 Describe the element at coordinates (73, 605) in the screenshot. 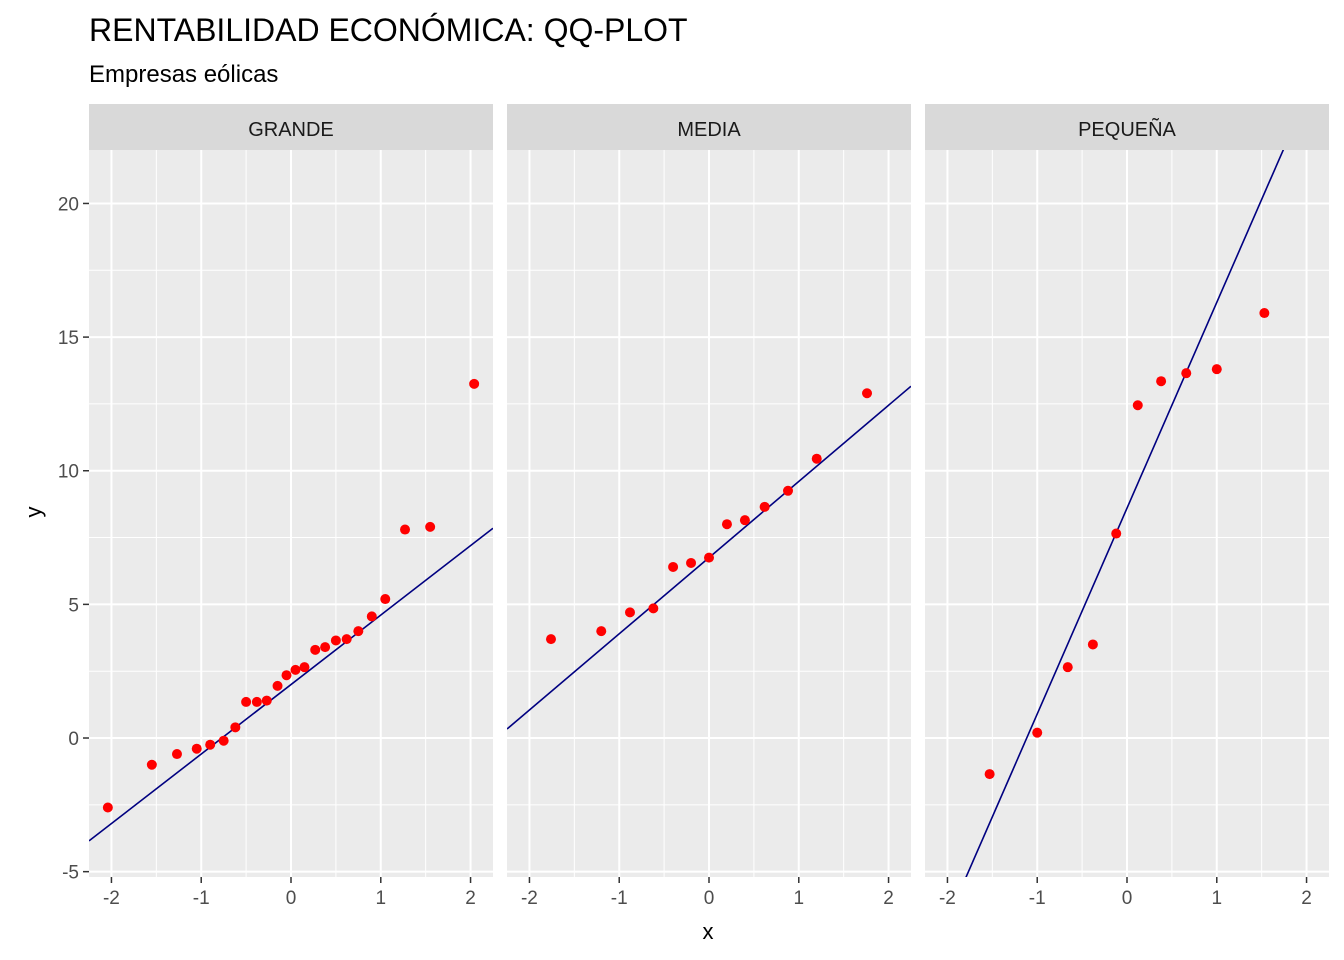

I see `y-tick-label: 5` at that location.